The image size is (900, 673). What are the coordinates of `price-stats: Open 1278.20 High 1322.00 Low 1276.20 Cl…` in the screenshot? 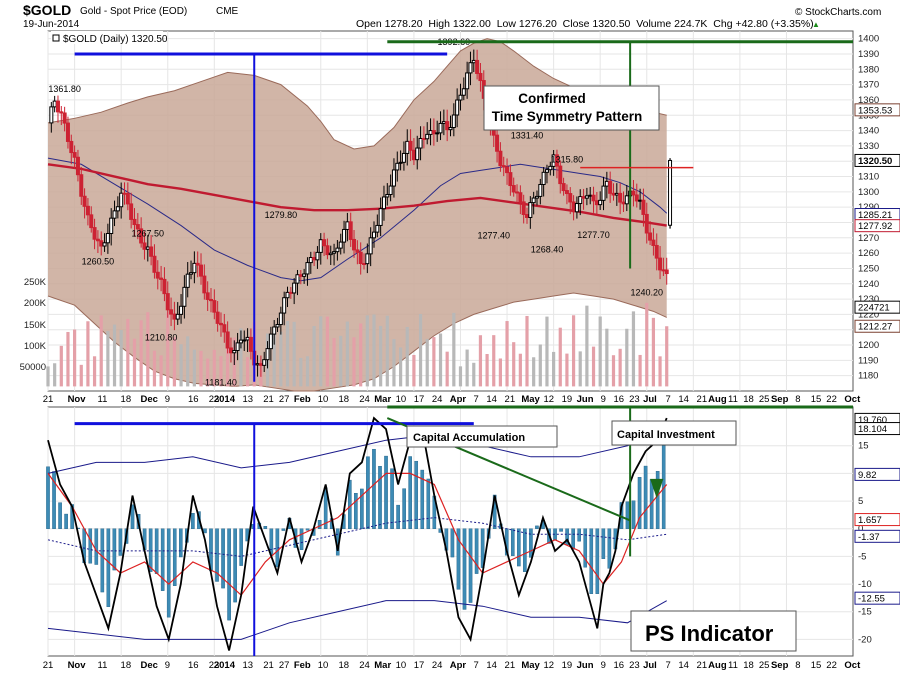 It's located at (585, 24).